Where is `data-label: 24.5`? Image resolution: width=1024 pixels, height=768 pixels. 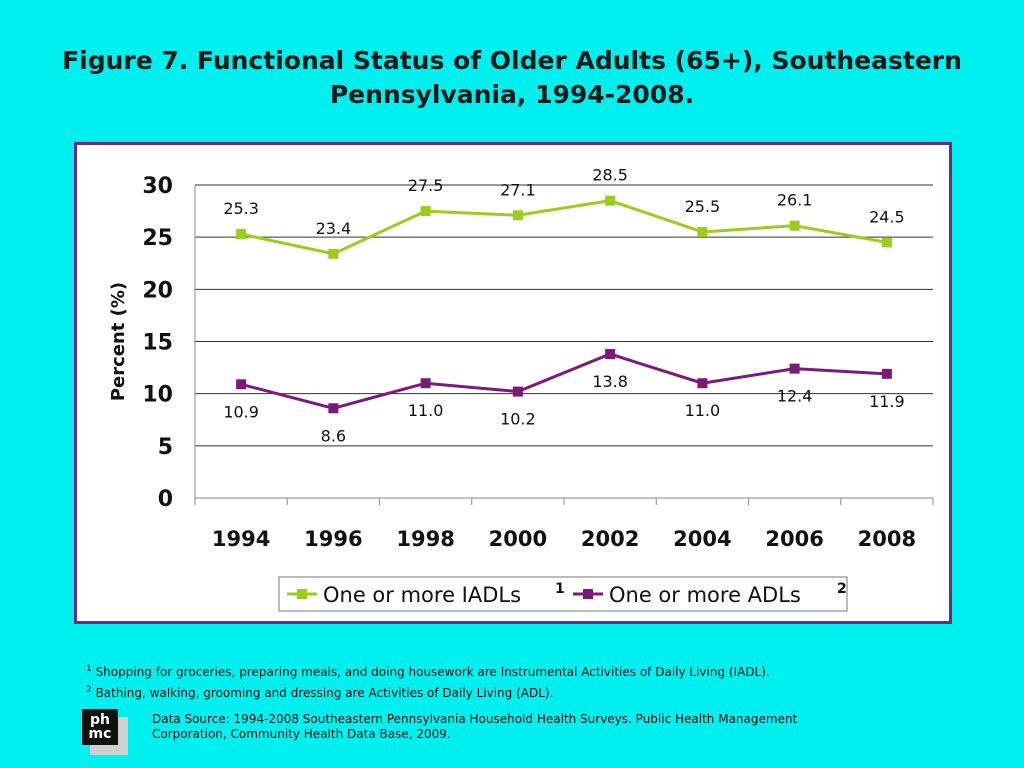
data-label: 24.5 is located at coordinates (887, 216).